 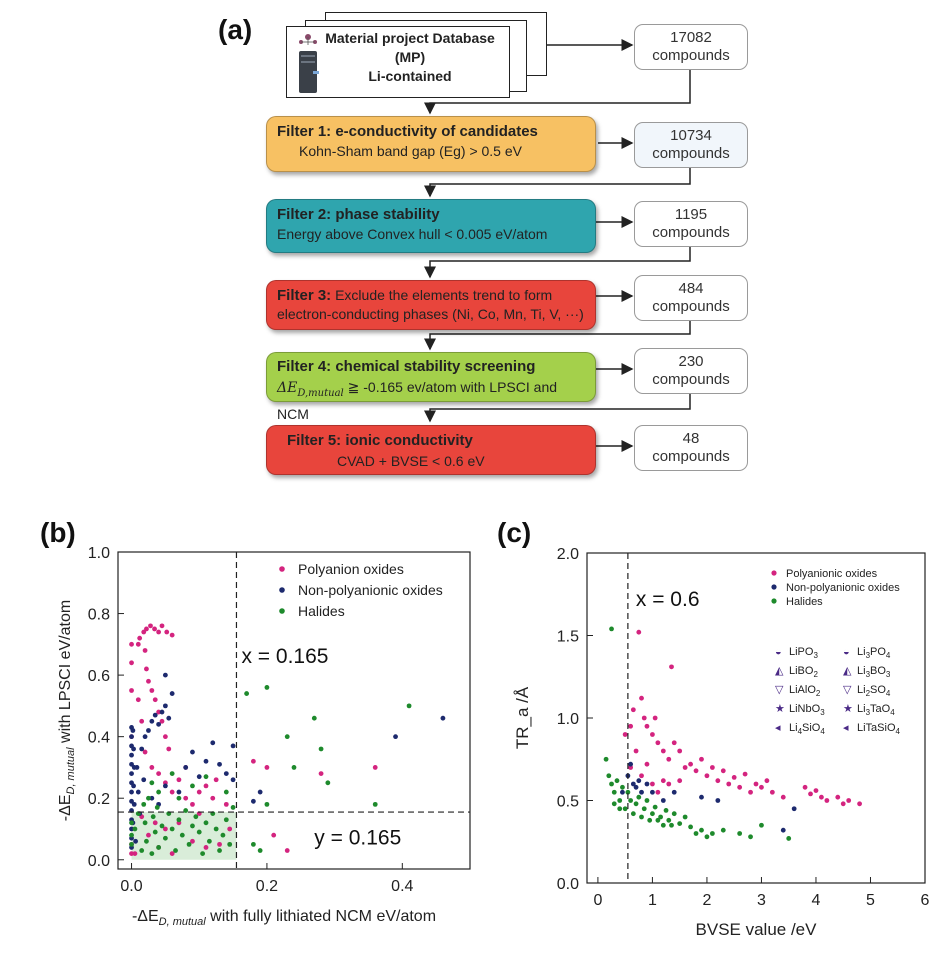 I want to click on compound-marker-icon: ◂, so click(x=846, y=728).